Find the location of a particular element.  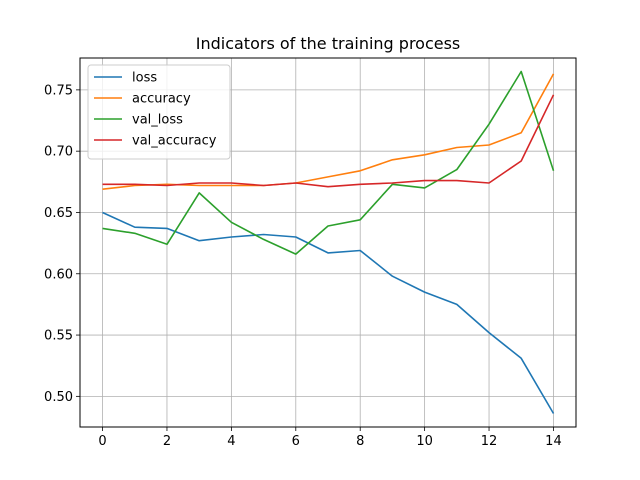

y-tick-label: 0.75 is located at coordinates (58, 90).